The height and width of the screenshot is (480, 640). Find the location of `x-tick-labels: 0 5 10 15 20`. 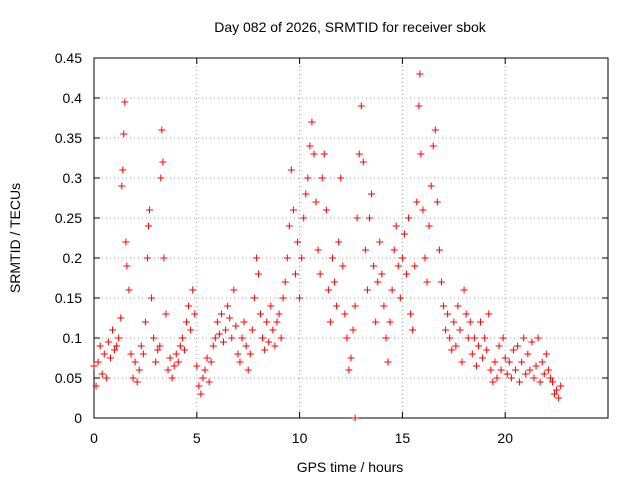

x-tick-labels: 0 5 10 15 20 is located at coordinates (301, 438).